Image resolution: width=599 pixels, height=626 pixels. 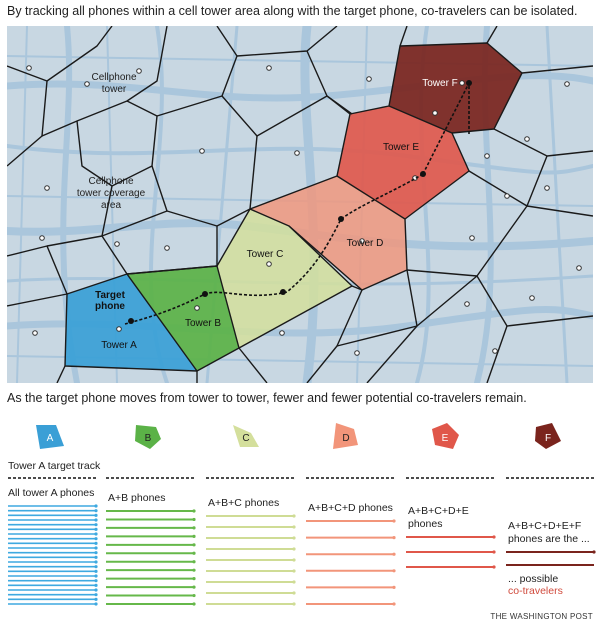 I want to click on tower-e-area, so click(x=403, y=162).